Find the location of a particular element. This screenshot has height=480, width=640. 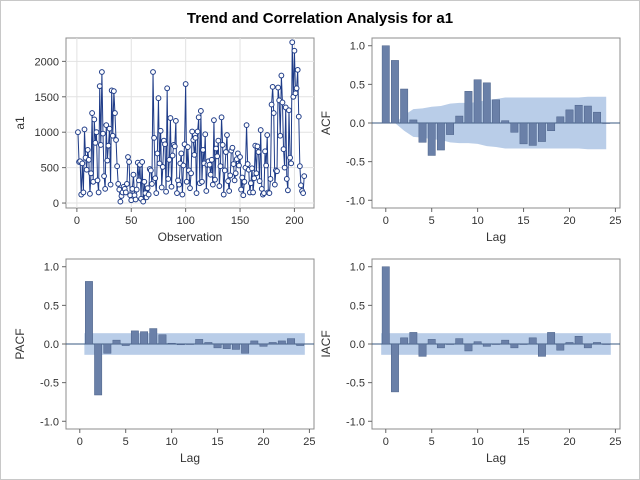

y-axis-label: IACF is located at coordinates (326, 343).